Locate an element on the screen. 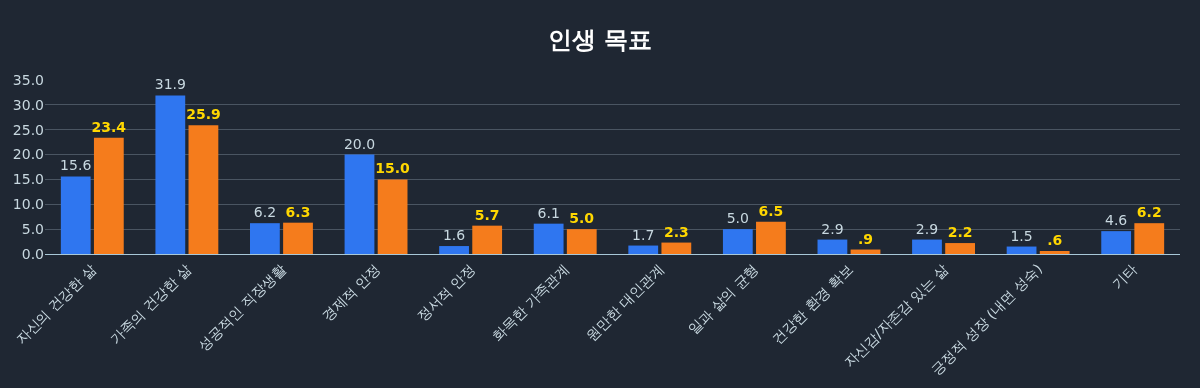 Image resolution: width=1200 pixels, height=388 pixels. data-label: 15.6 is located at coordinates (76, 165).